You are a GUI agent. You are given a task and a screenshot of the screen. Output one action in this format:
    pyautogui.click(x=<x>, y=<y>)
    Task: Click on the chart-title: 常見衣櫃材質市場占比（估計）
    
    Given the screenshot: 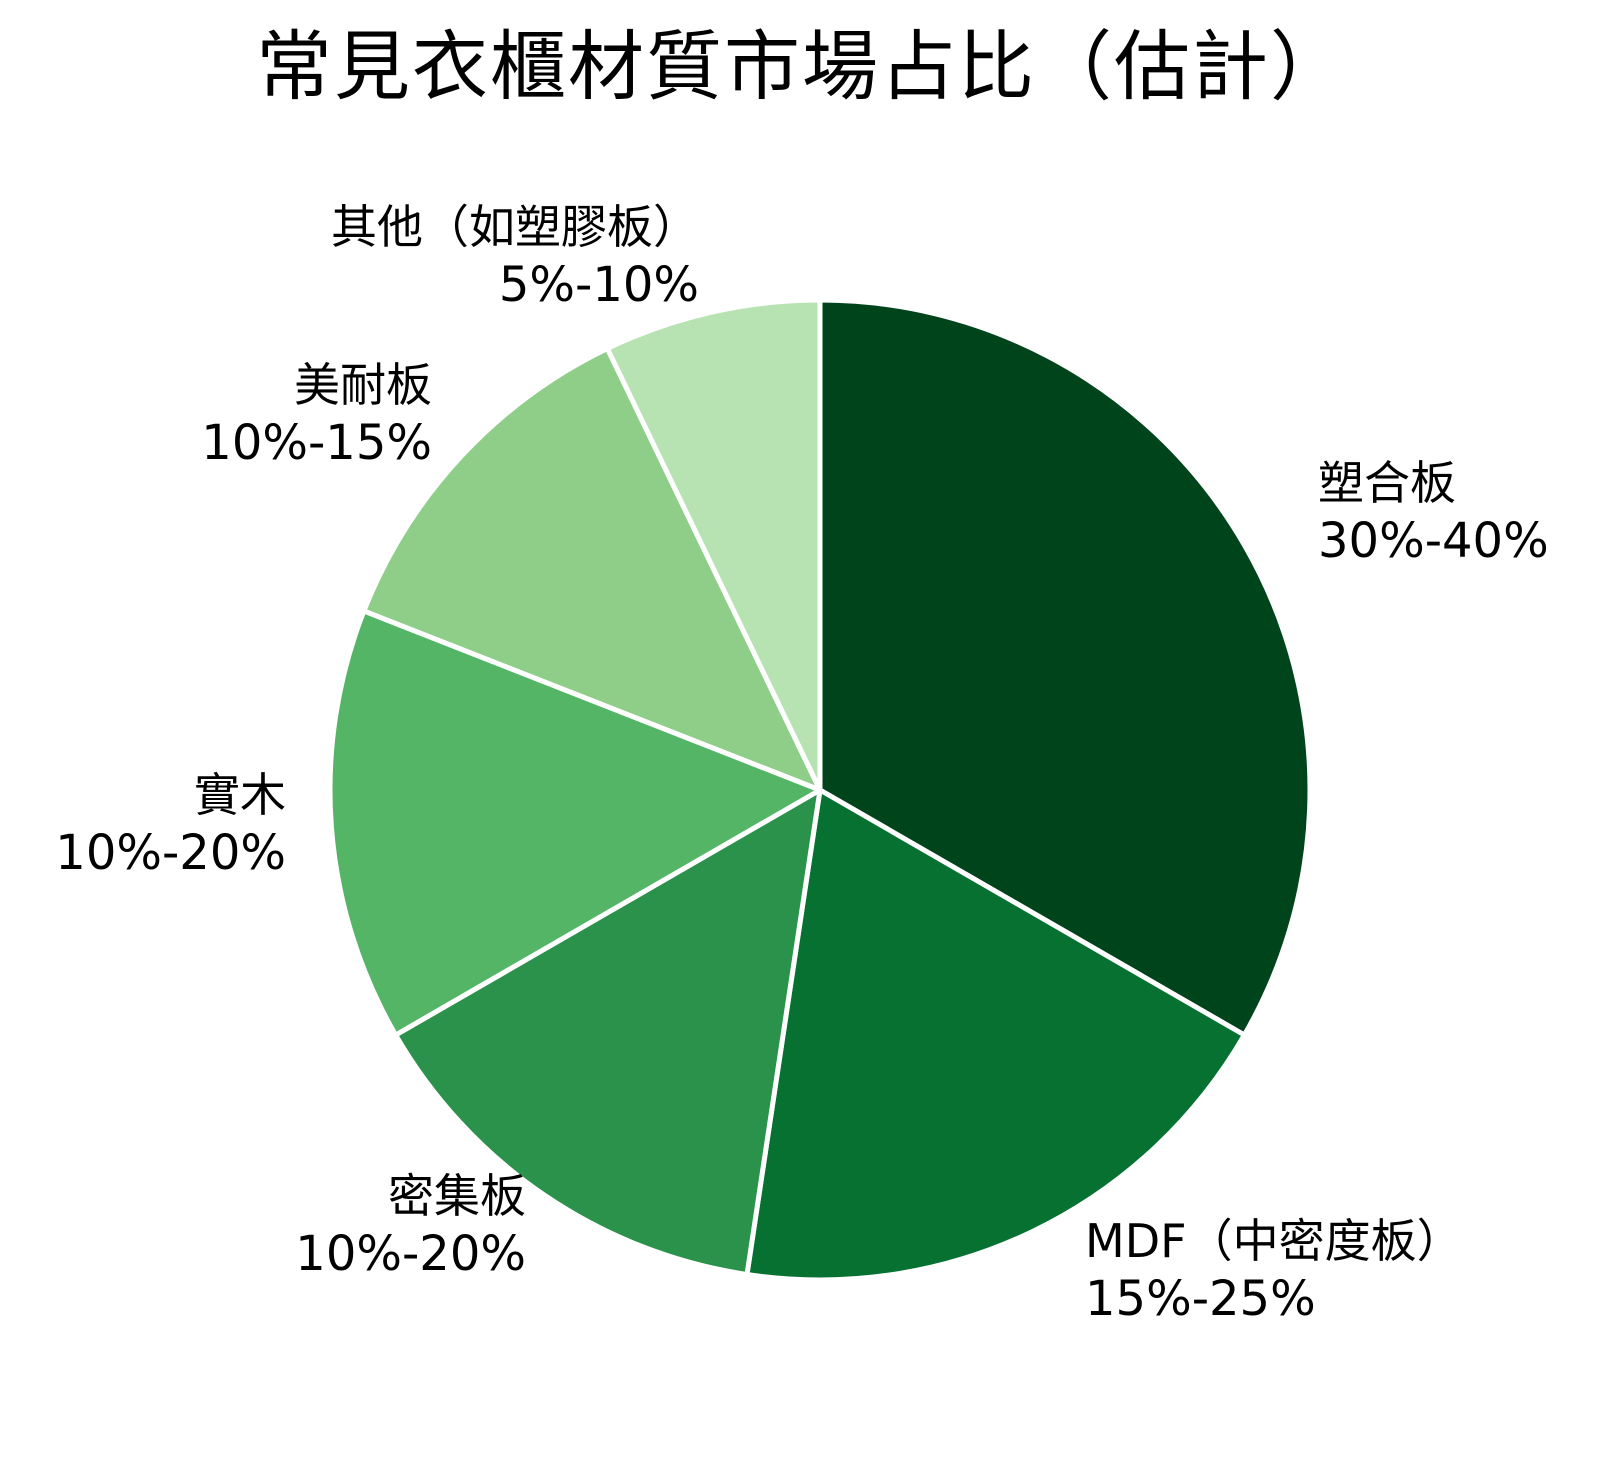 What is the action you would take?
    pyautogui.click(x=802, y=66)
    